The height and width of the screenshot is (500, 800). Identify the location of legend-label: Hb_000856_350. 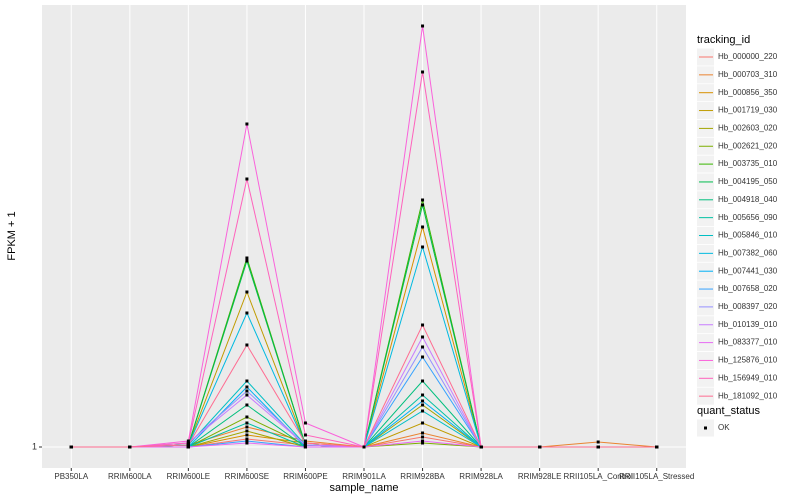
(748, 92).